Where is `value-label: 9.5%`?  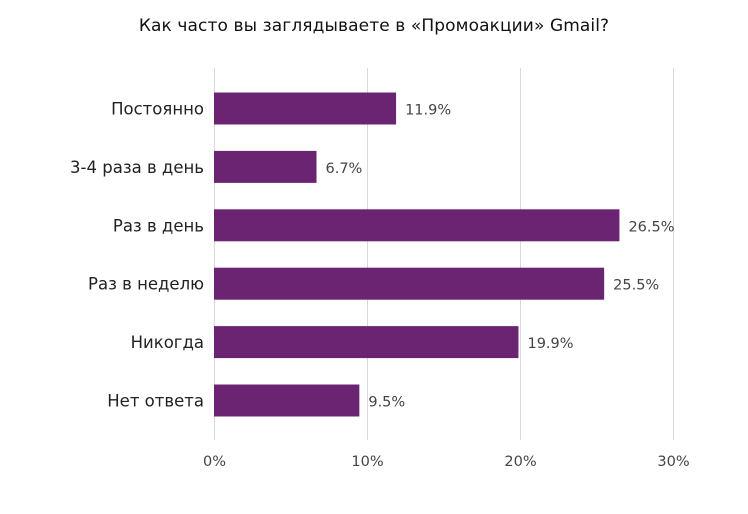
value-label: 9.5% is located at coordinates (386, 403).